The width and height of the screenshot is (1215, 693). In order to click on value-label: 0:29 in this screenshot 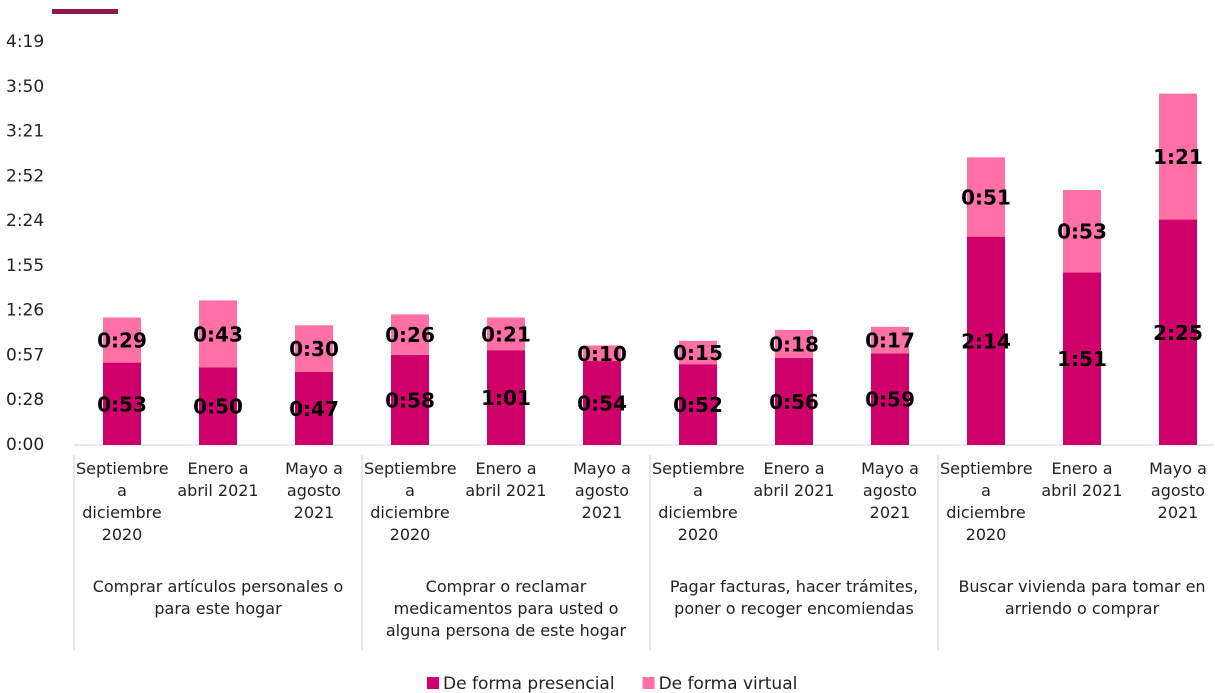, I will do `click(122, 341)`.